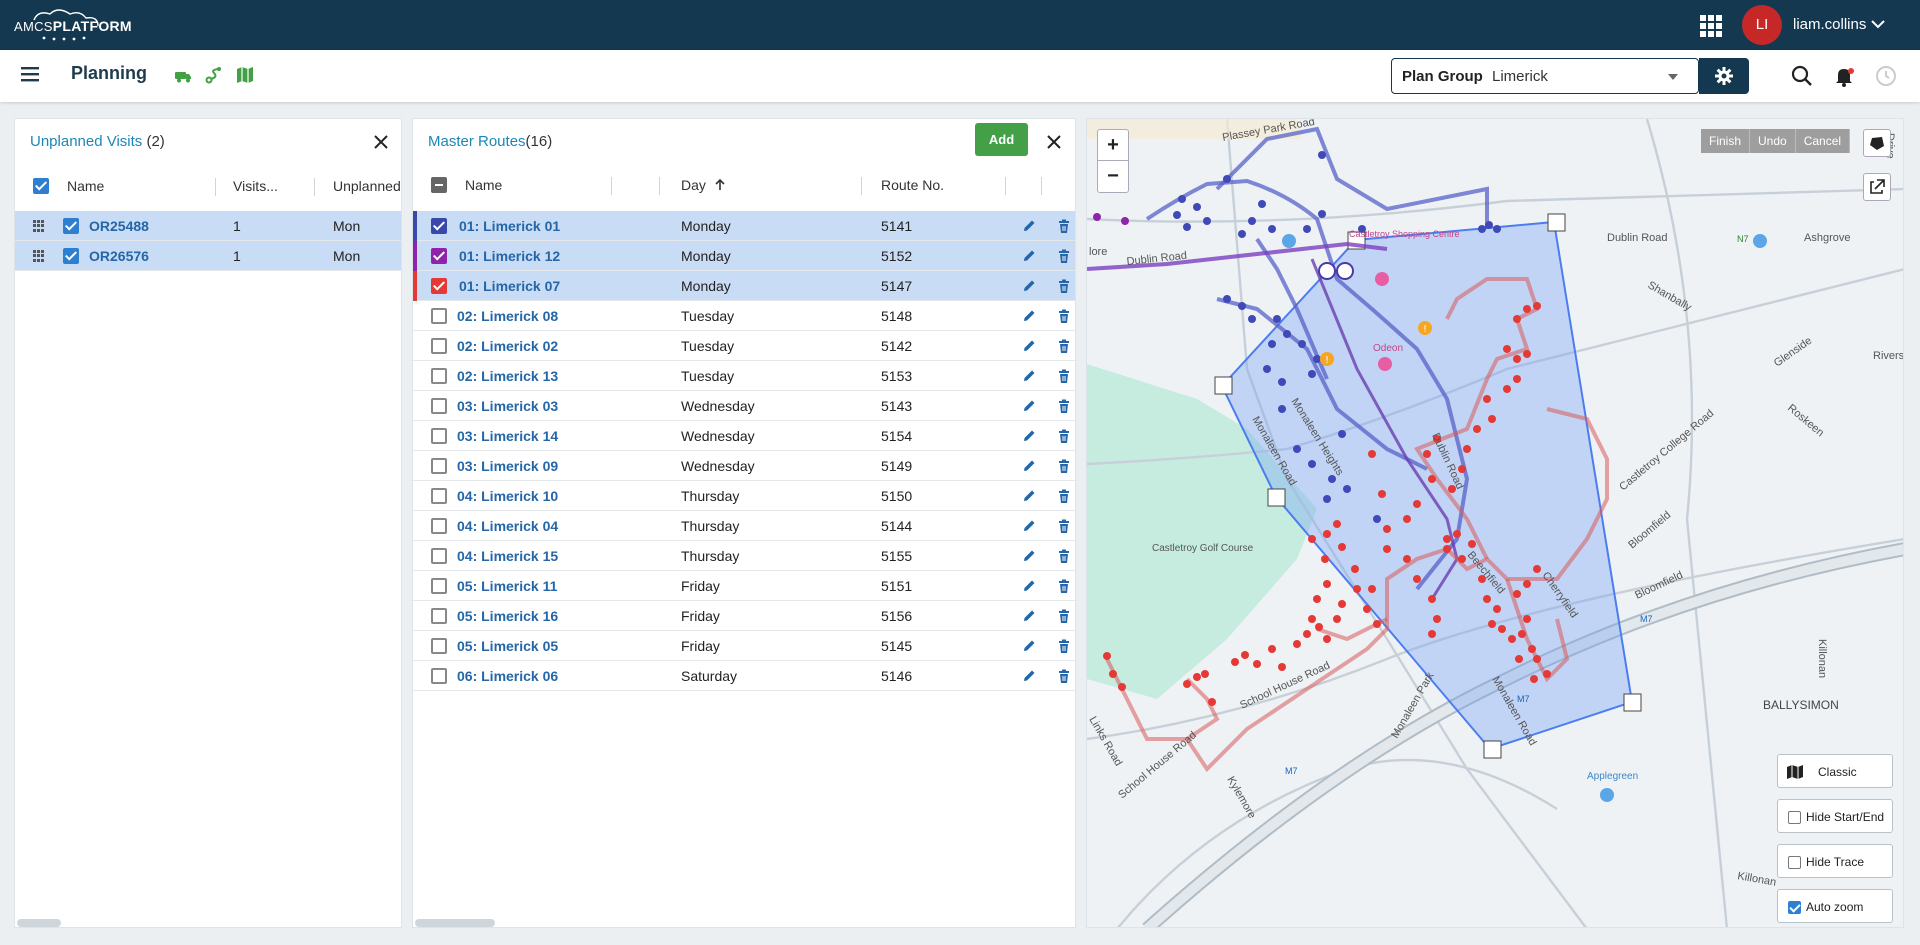 This screenshot has height=945, width=1920. I want to click on table-row: 05: Limerick 16 Friday 5156, so click(744, 616).